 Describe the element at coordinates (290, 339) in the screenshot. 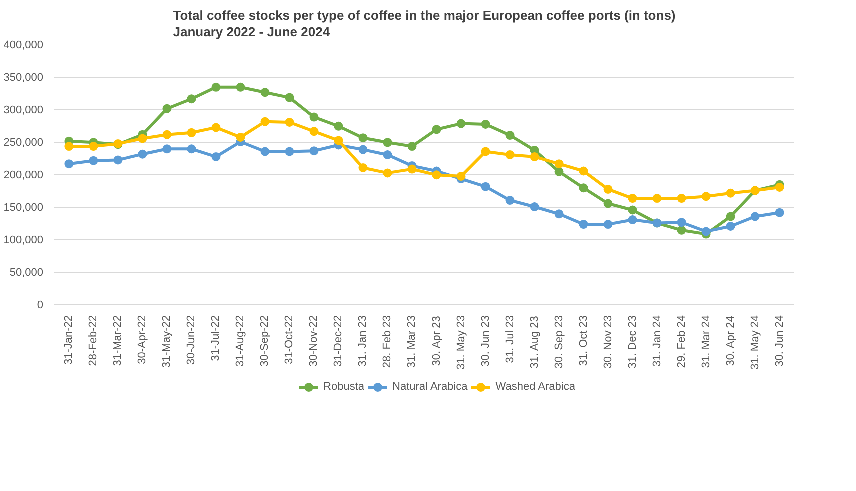

I see `x-tick-label: 31-Oct-22` at that location.